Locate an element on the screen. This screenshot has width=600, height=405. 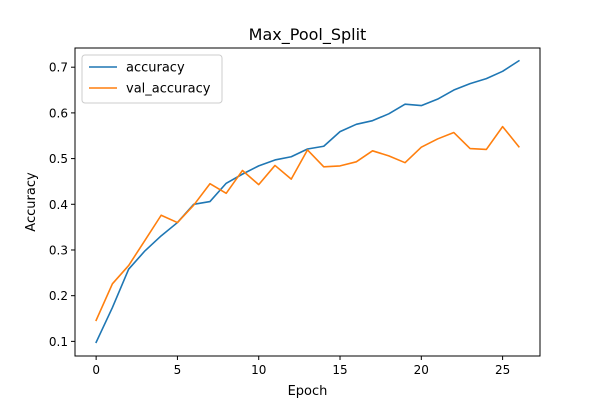
y-axis-label: Accuracy is located at coordinates (31, 202).